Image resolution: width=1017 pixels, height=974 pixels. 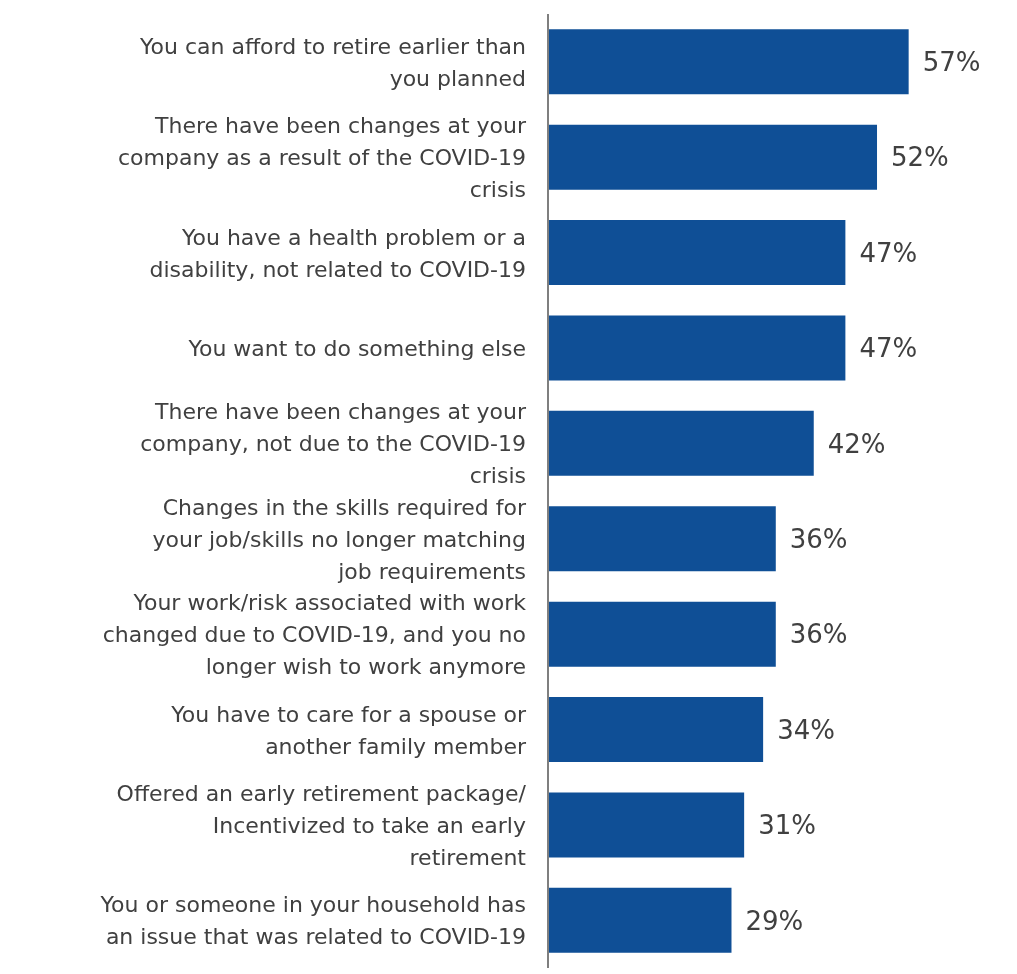 I want to click on y-tick-label: You have to care for a spouse or another family member, so click(x=348, y=729).